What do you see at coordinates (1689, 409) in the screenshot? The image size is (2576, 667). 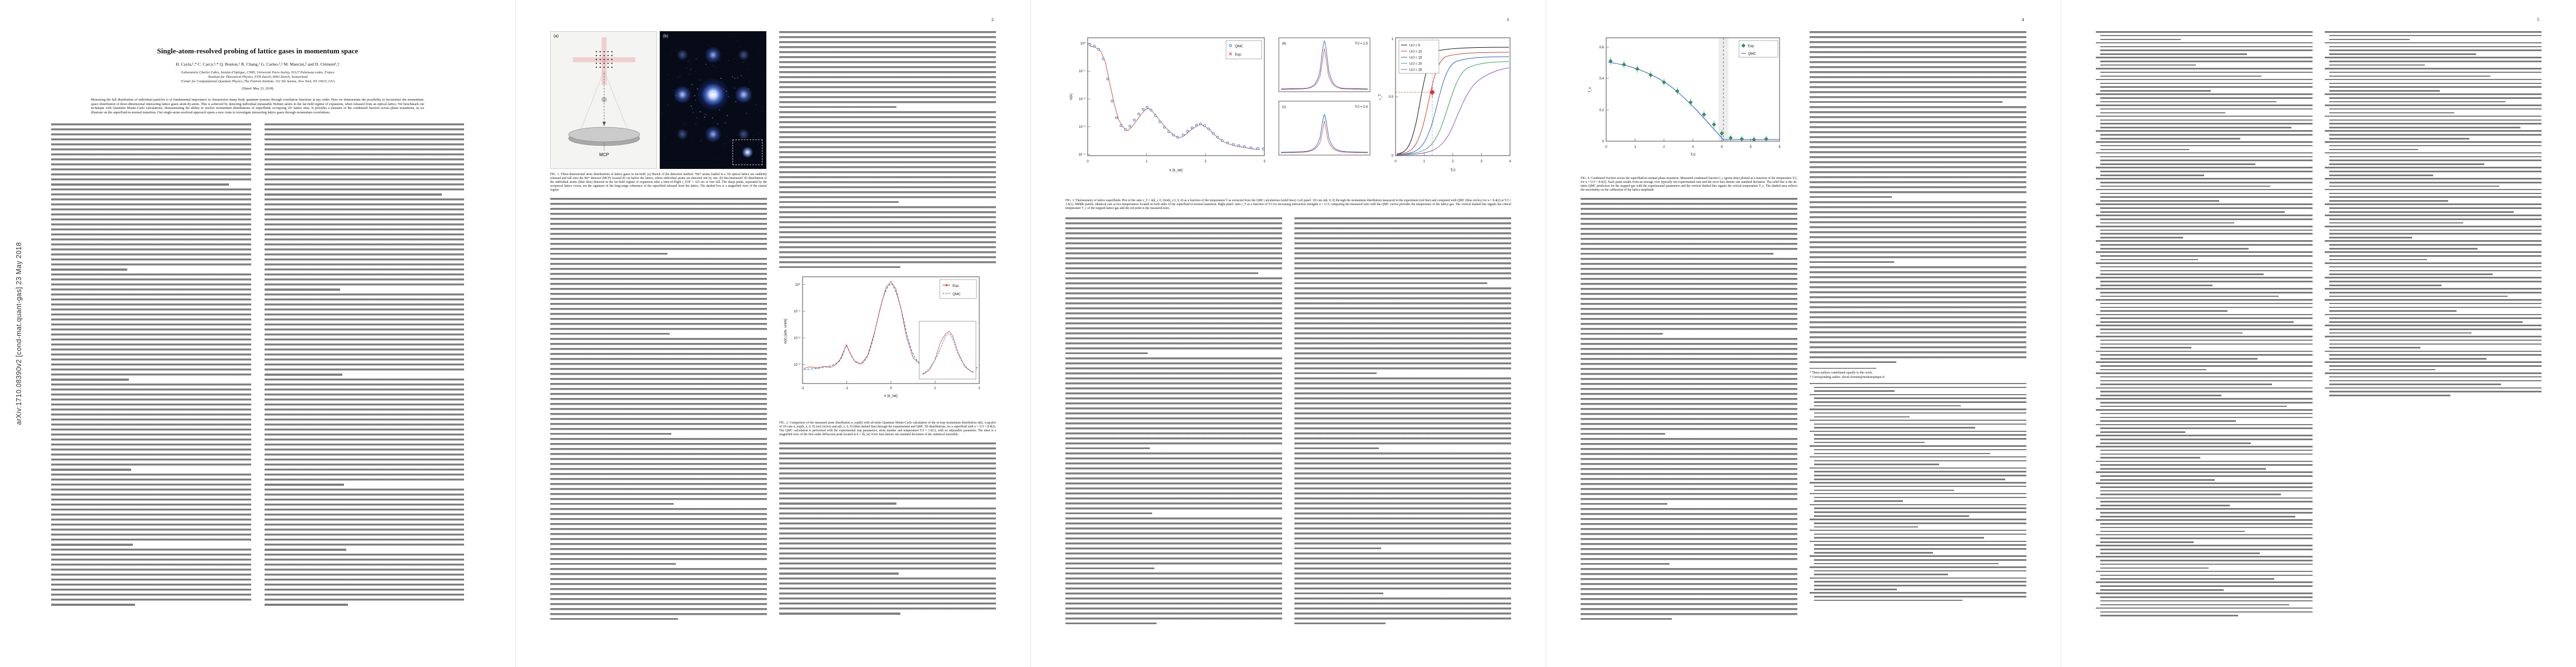 I see `text-block` at bounding box center [1689, 409].